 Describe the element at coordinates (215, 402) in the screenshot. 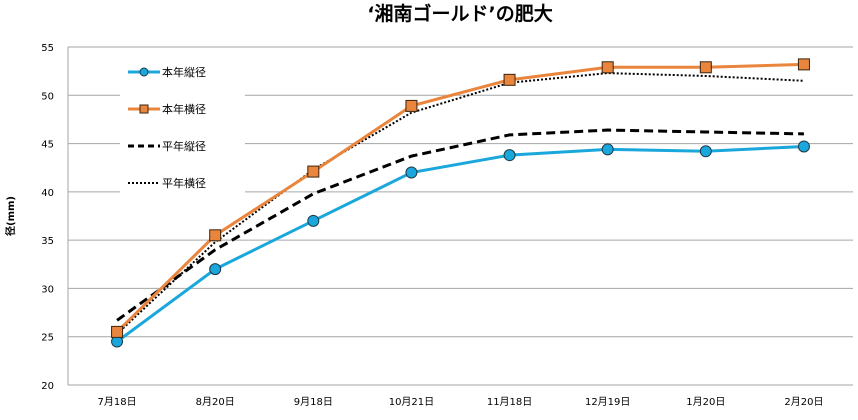

I see `x-tick-label: 8月20日` at that location.